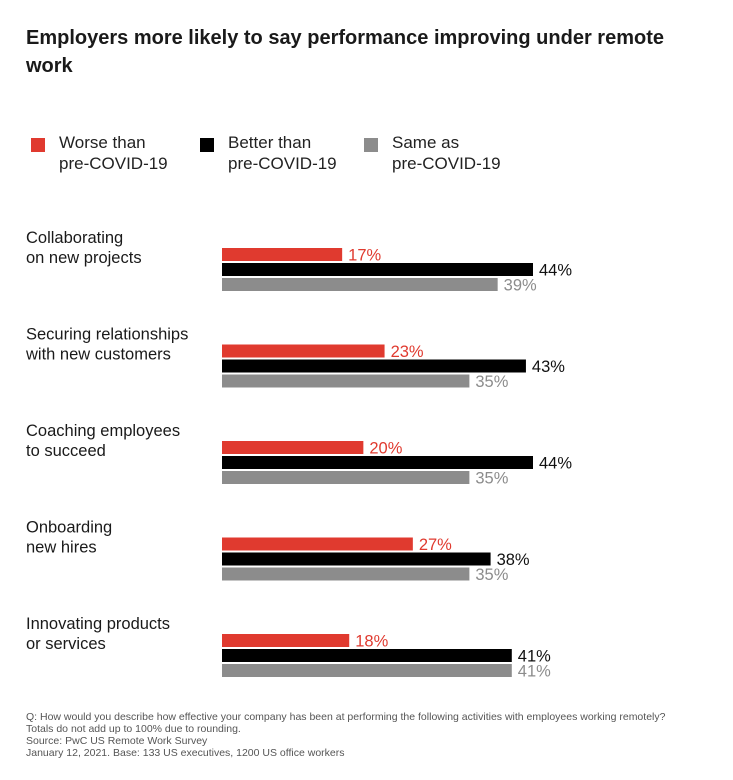 This screenshot has width=733, height=780. Describe the element at coordinates (74, 238) in the screenshot. I see `category-label-line: Collaborating` at that location.